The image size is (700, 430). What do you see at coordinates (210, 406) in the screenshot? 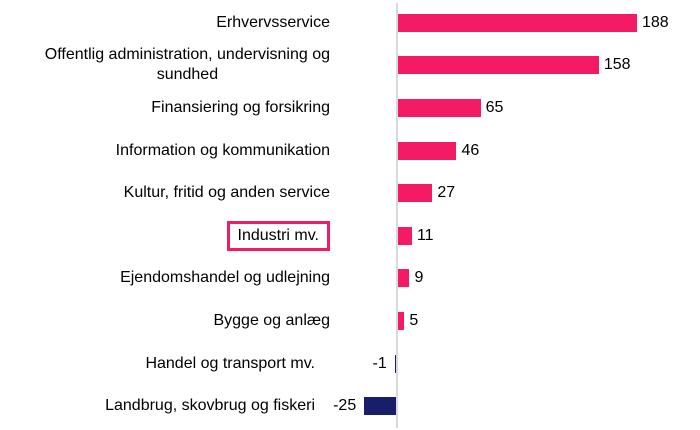
I see `category-label: Landbrug, skovbrug og fiskeri` at bounding box center [210, 406].